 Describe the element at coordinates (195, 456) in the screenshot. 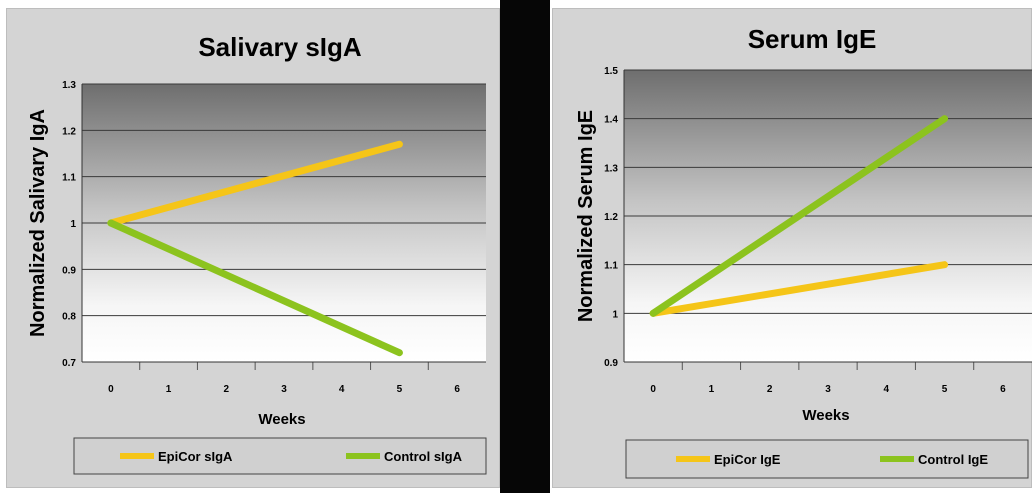

I see `legend-label: EpiCor sIgA` at that location.